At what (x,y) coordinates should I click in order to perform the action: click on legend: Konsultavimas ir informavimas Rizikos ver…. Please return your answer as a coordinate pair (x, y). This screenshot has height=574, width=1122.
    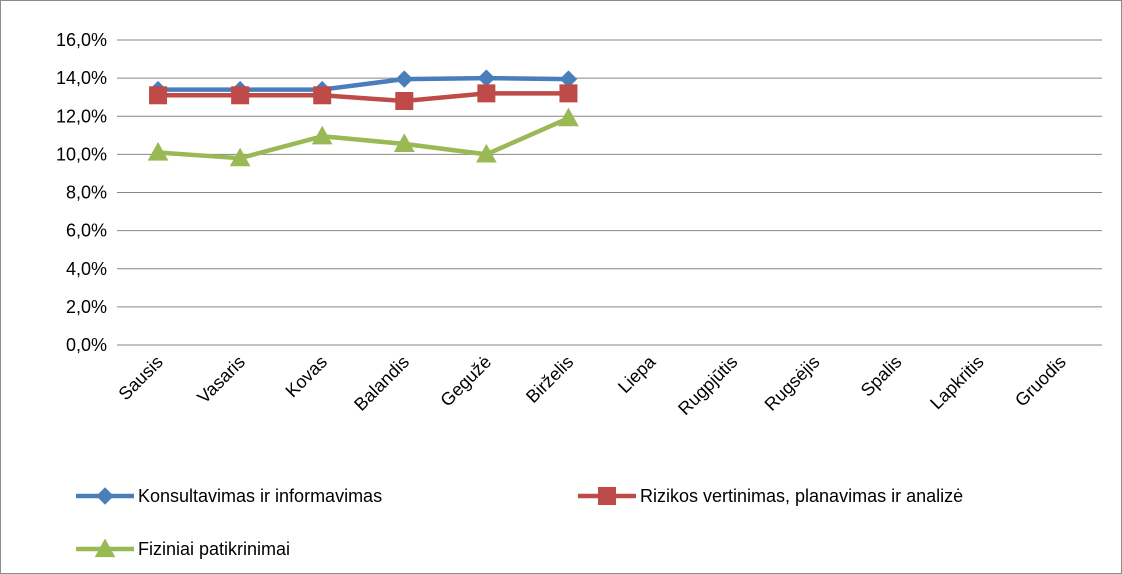
    Looking at the image, I should click on (519, 522).